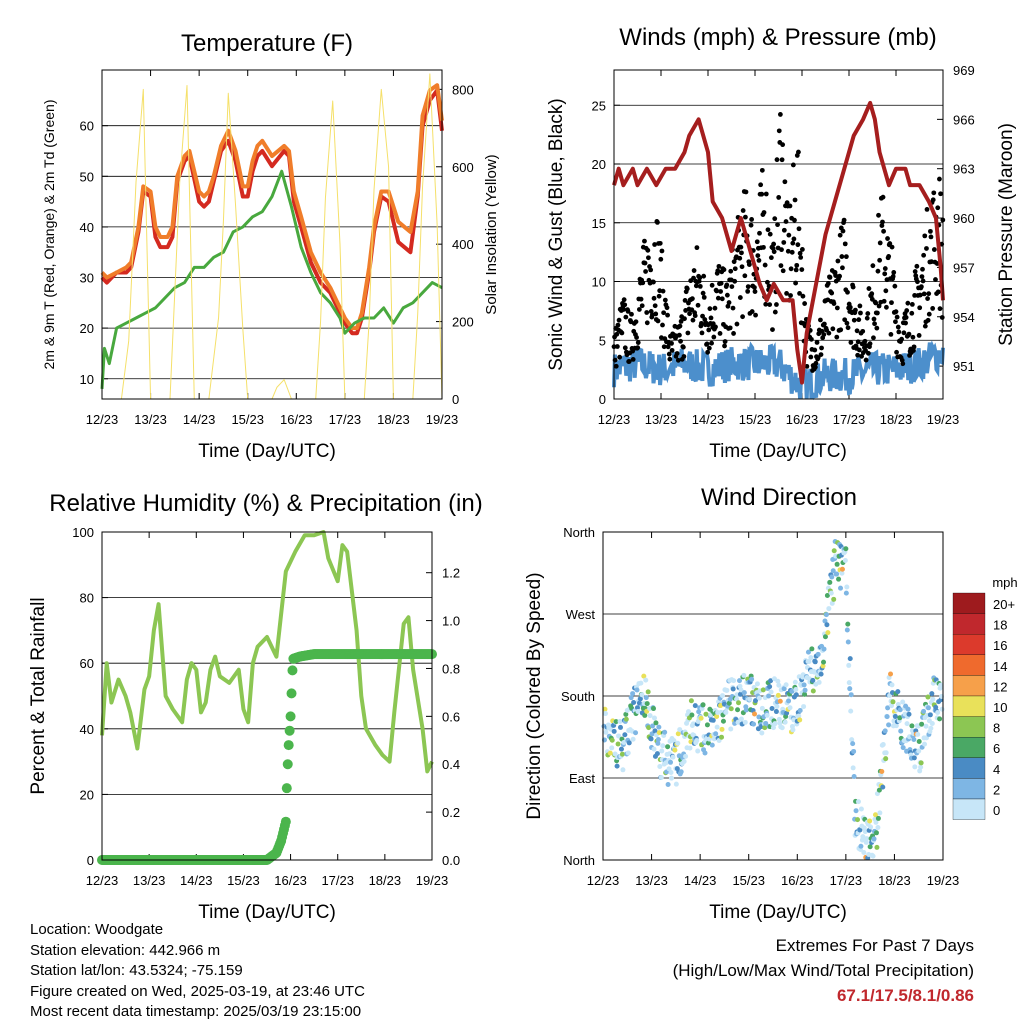 This screenshot has height=1024, width=1024. What do you see at coordinates (1000, 625) in the screenshot?
I see `colorbar-label: 18` at bounding box center [1000, 625].